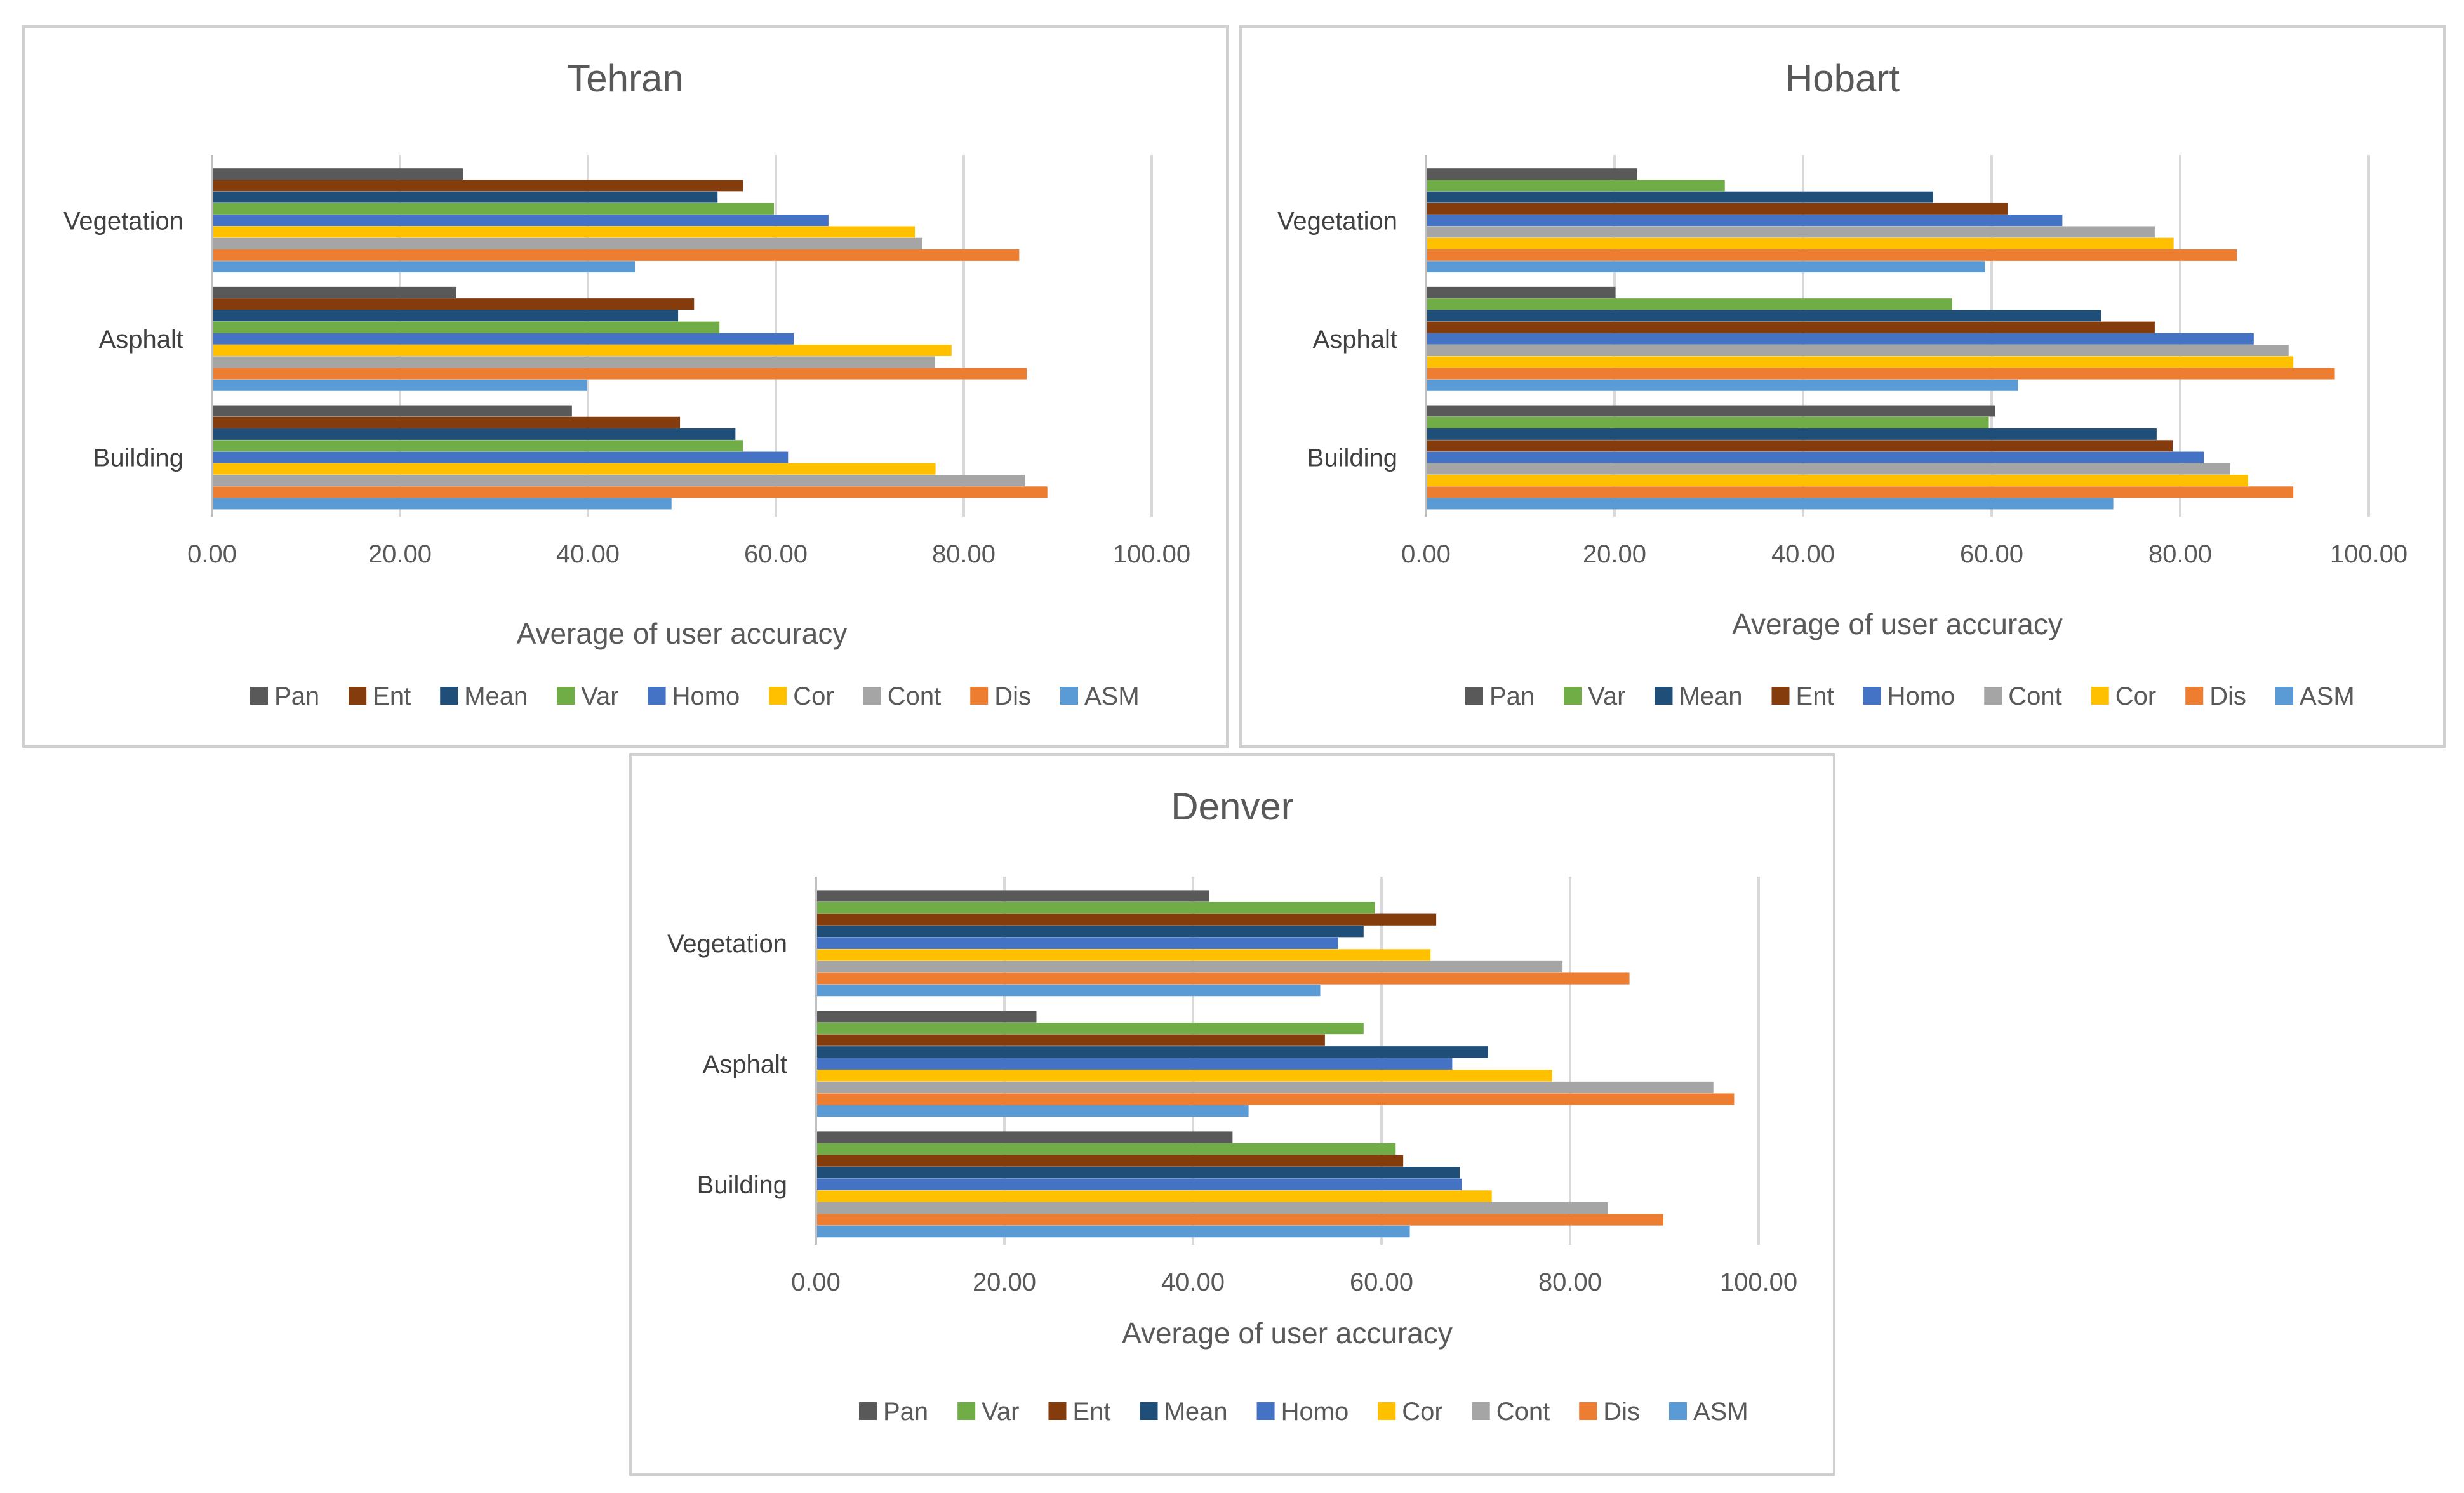 This screenshot has width=2464, height=1493. What do you see at coordinates (2180, 554) in the screenshot?
I see `x-tick-label: 80.00` at bounding box center [2180, 554].